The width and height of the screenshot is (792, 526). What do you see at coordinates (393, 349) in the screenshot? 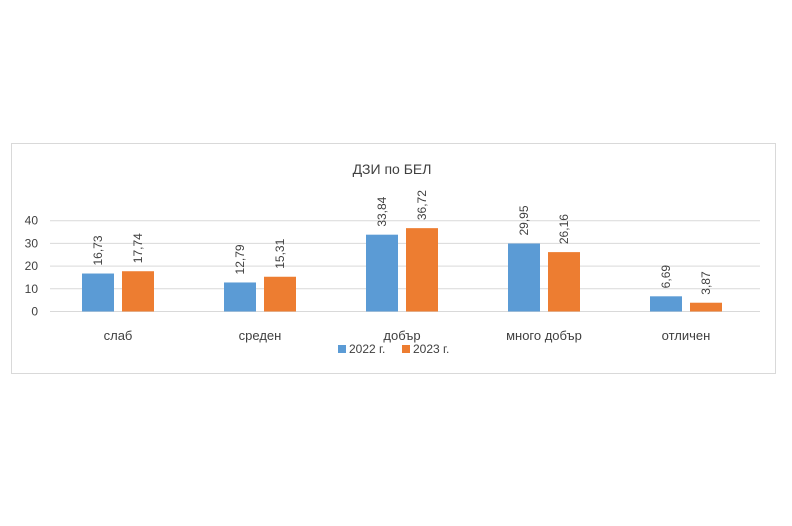
I see `legend: 2022 г. 2023 г.` at bounding box center [393, 349].